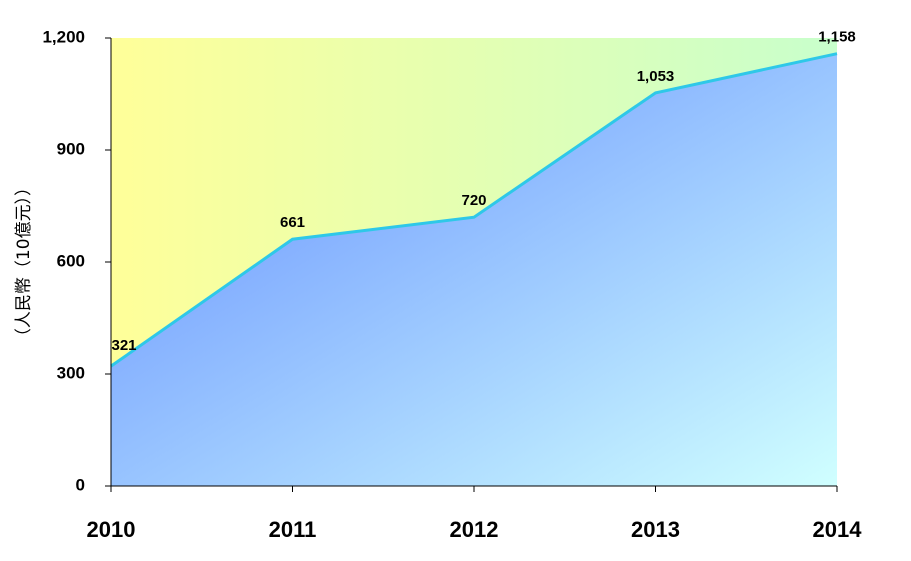 The width and height of the screenshot is (911, 561). What do you see at coordinates (80, 484) in the screenshot?
I see `y-tick-label: 0` at bounding box center [80, 484].